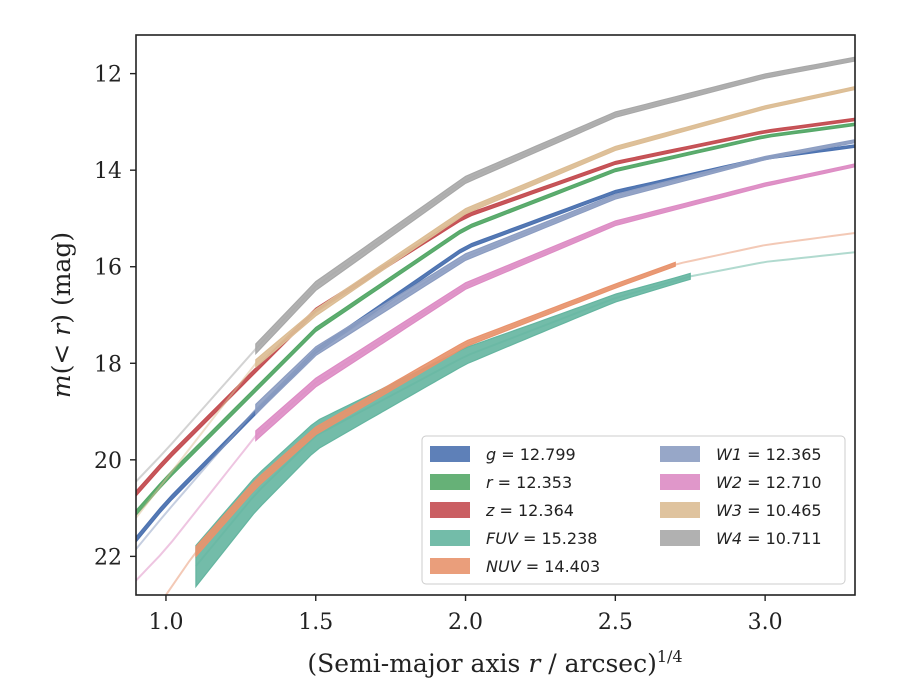 The image size is (900, 700). What do you see at coordinates (108, 75) in the screenshot?
I see `y-tick-label: 12` at bounding box center [108, 75].